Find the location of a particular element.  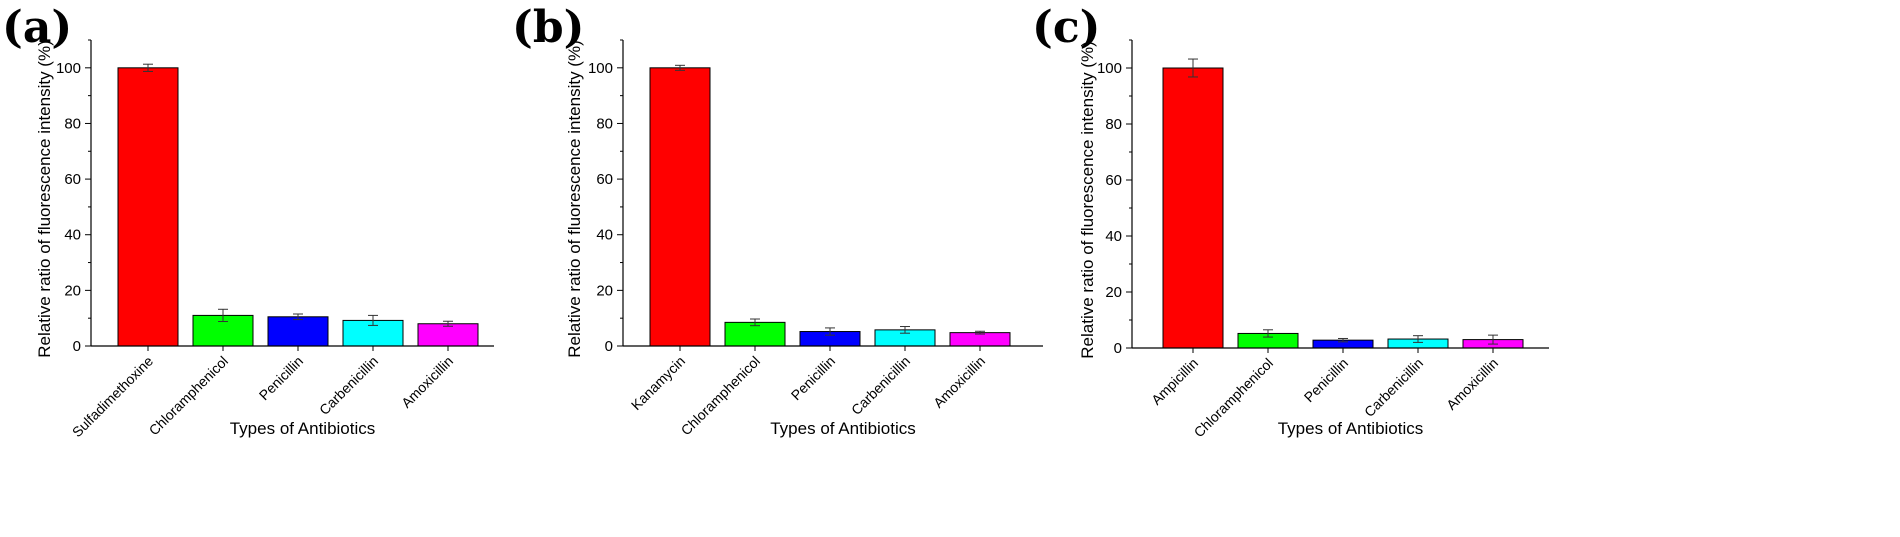

panel-label: (c) is located at coordinates (1066, 27).